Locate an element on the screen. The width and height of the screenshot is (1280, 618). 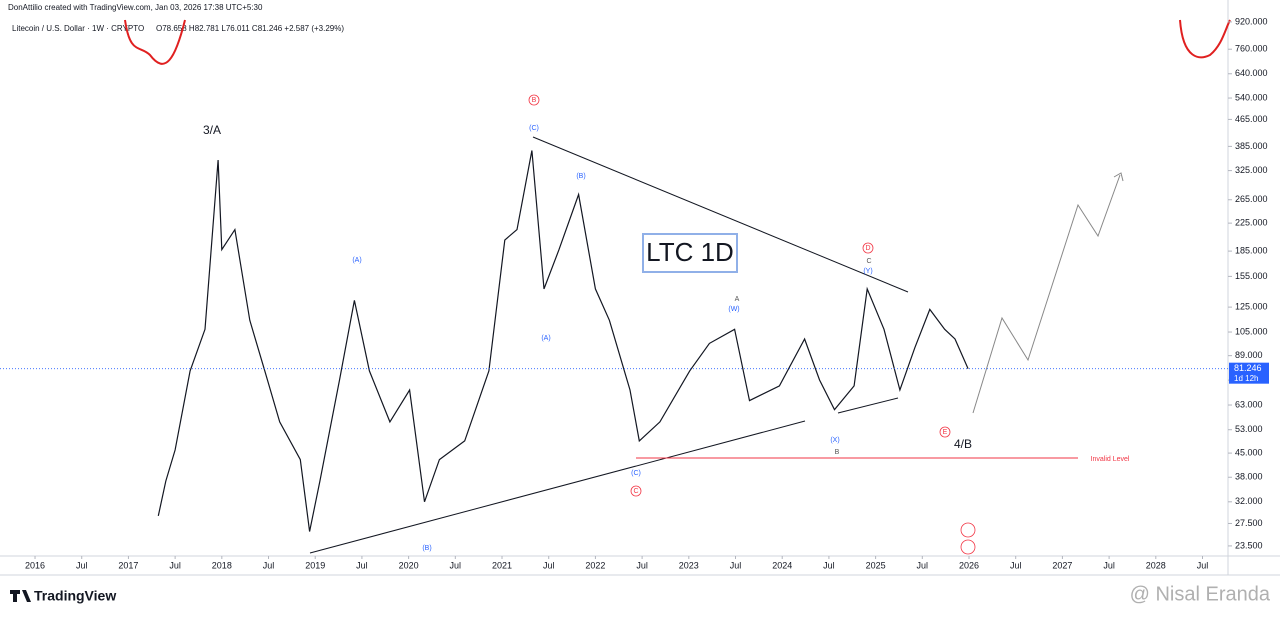
y-tick-label: 540.000 is located at coordinates (1251, 97).